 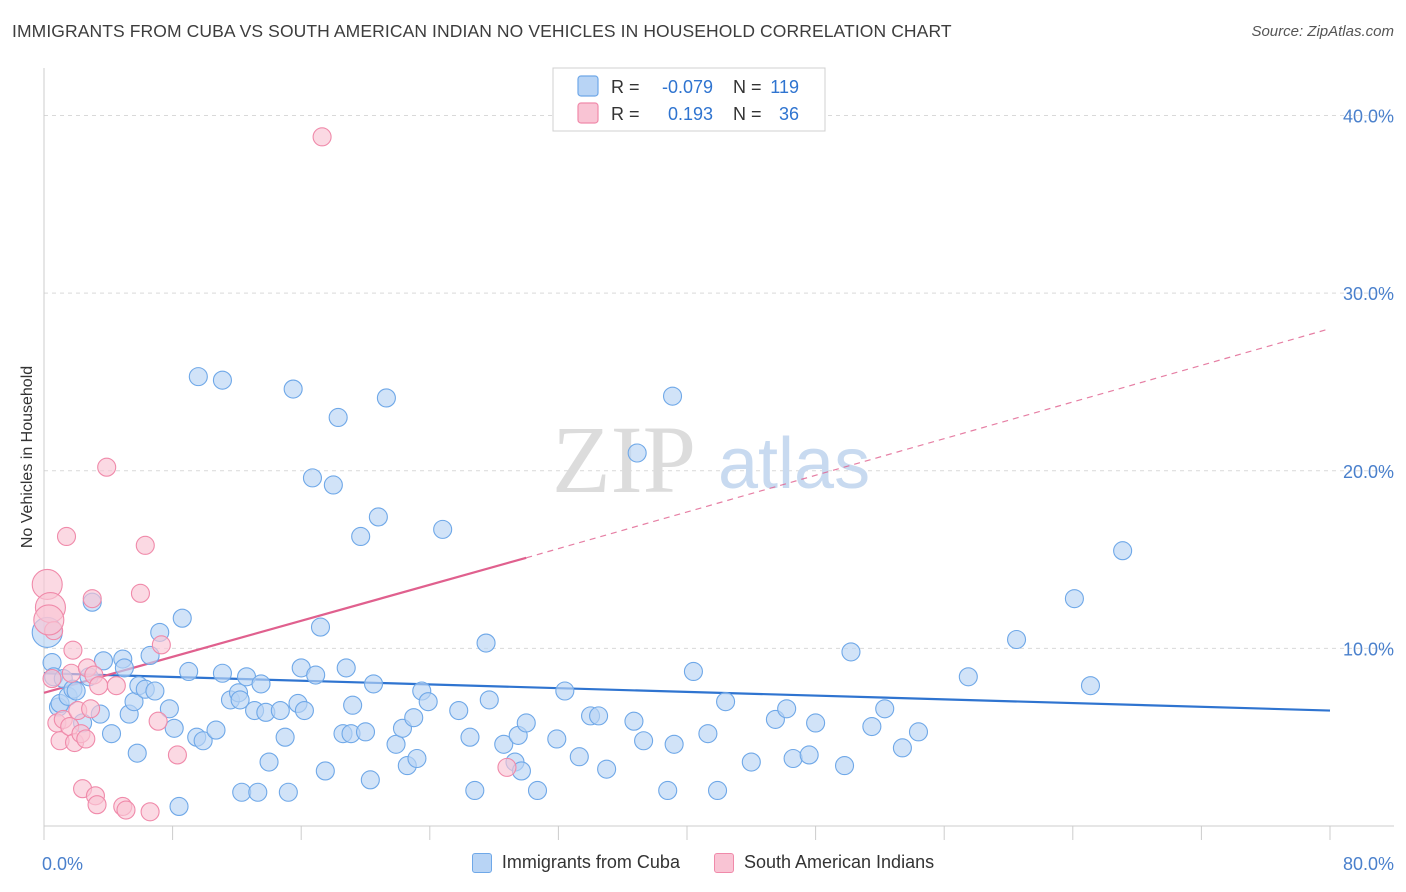 I want to click on x-tick-label: 80.0%, so click(x=1368, y=864).